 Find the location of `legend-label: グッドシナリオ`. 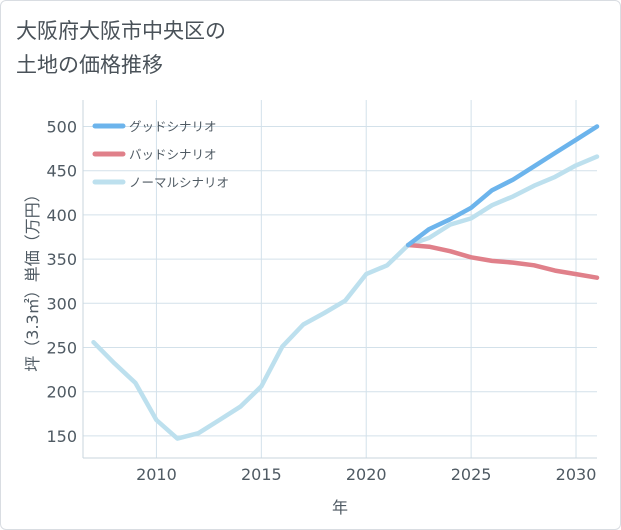

legend-label: グッドシナリオ is located at coordinates (173, 126).